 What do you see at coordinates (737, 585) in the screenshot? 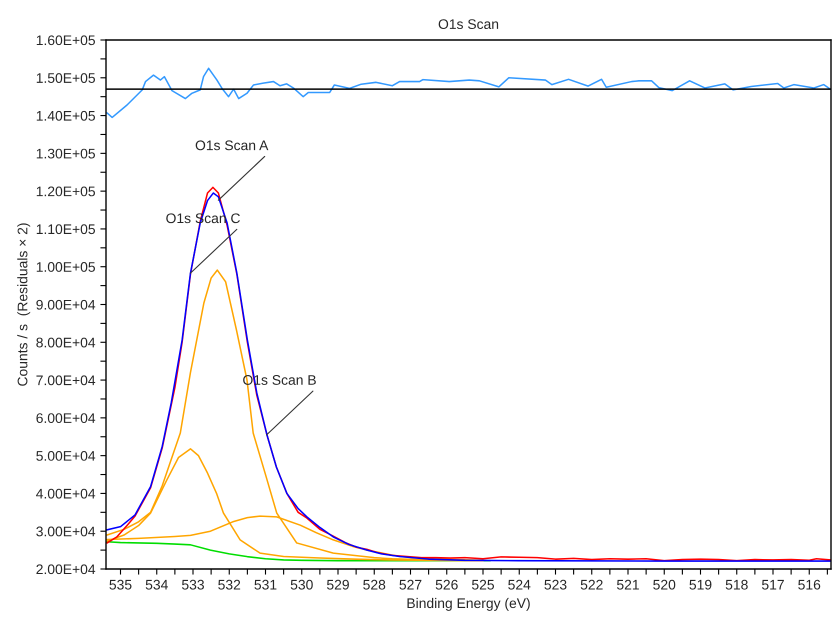
I see `x-tick-label: 518` at bounding box center [737, 585].